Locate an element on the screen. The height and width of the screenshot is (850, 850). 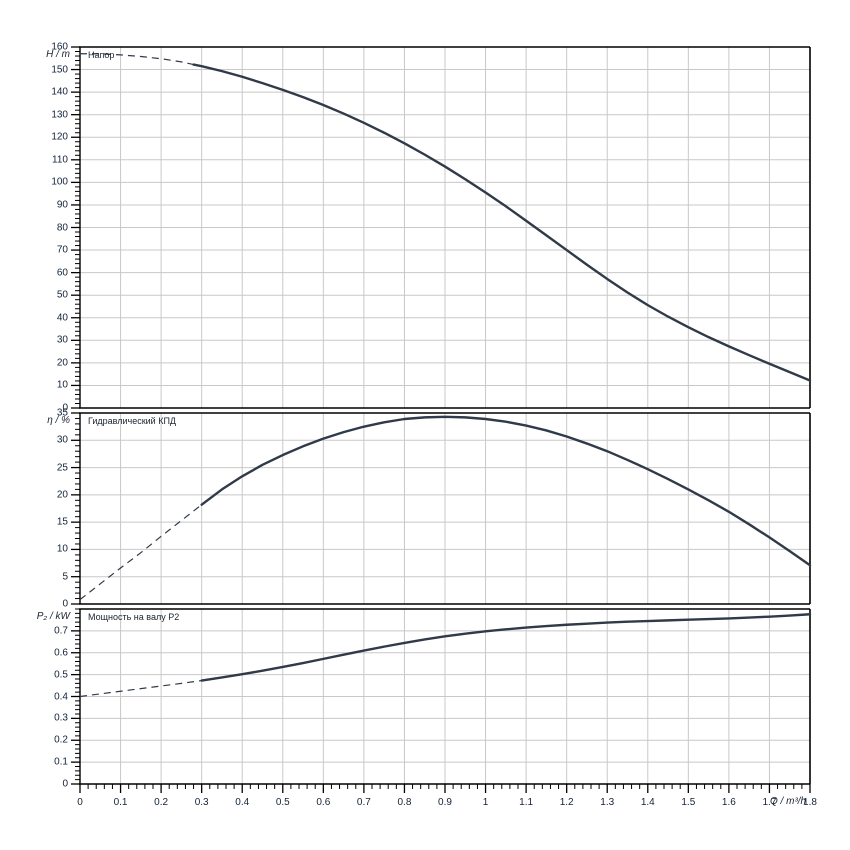
y-tick-label-efficiency: 10 is located at coordinates (62, 549).